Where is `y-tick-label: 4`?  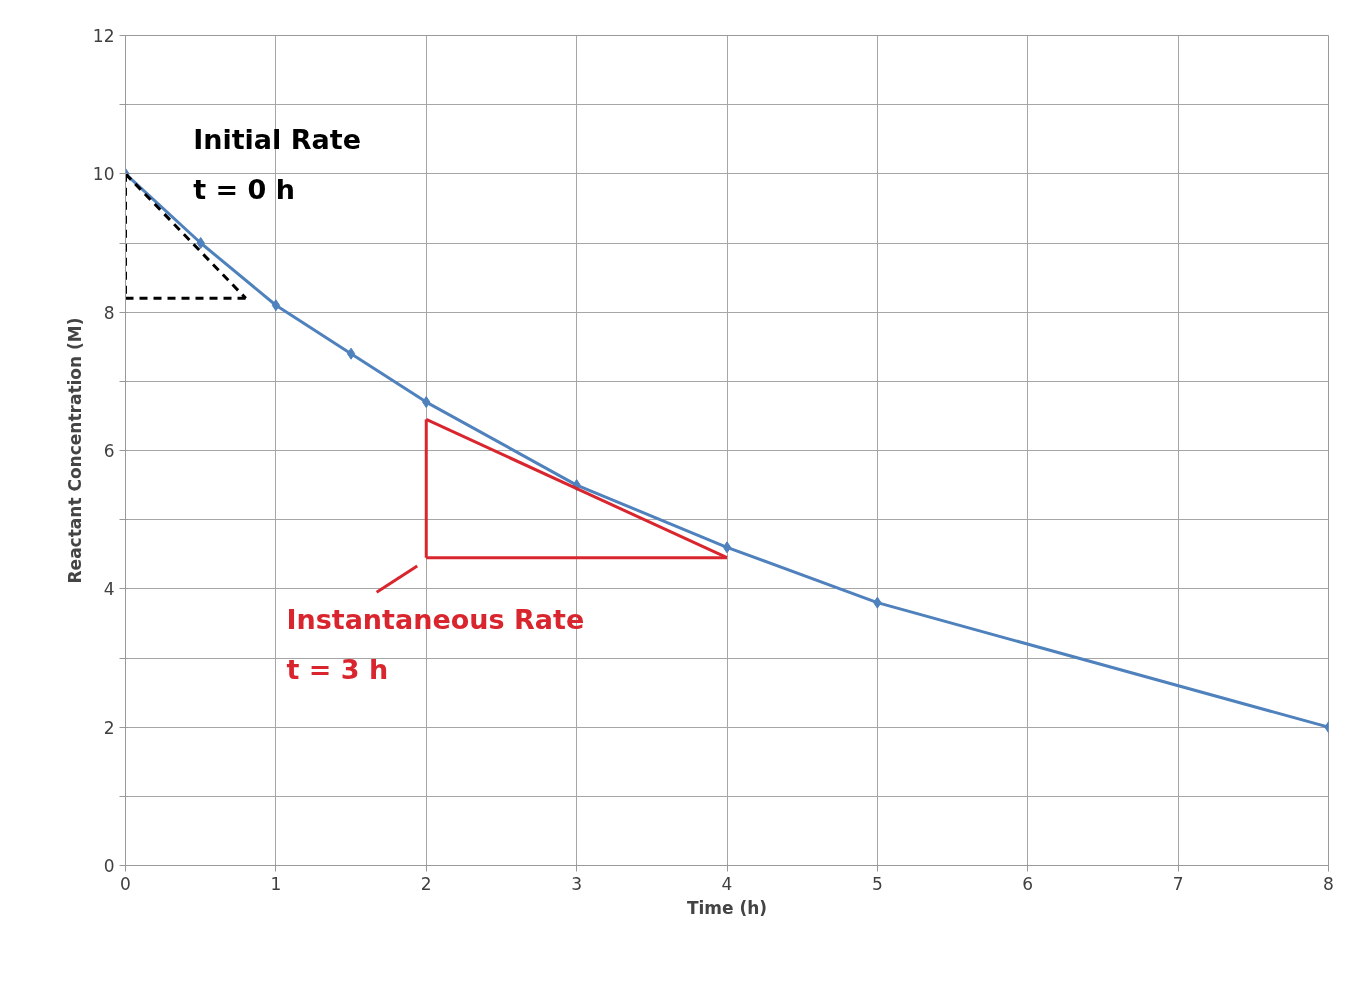 y-tick-label: 4 is located at coordinates (109, 589).